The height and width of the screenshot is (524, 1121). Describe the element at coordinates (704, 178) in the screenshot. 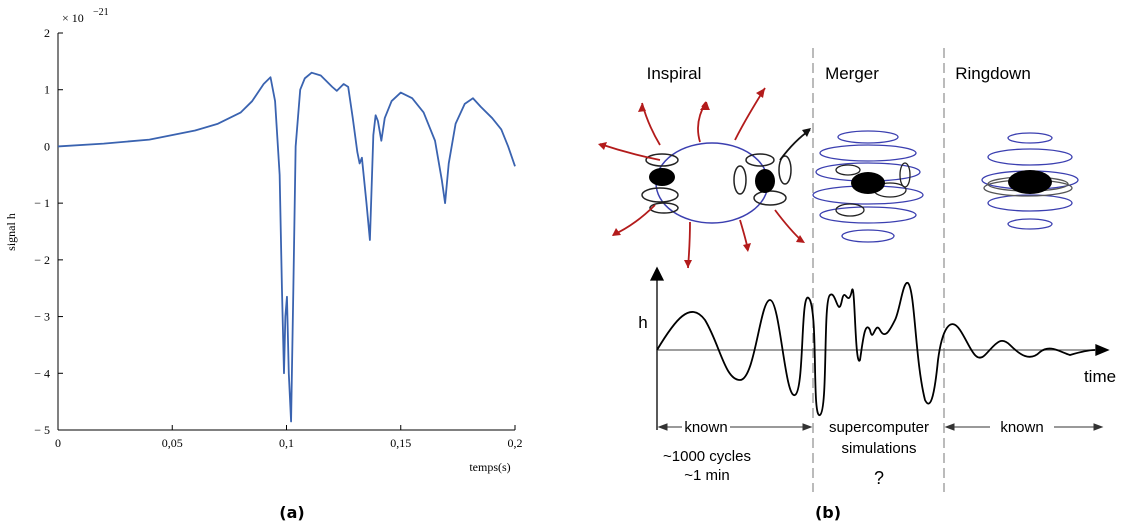

I see `inspiral-illustration` at that location.